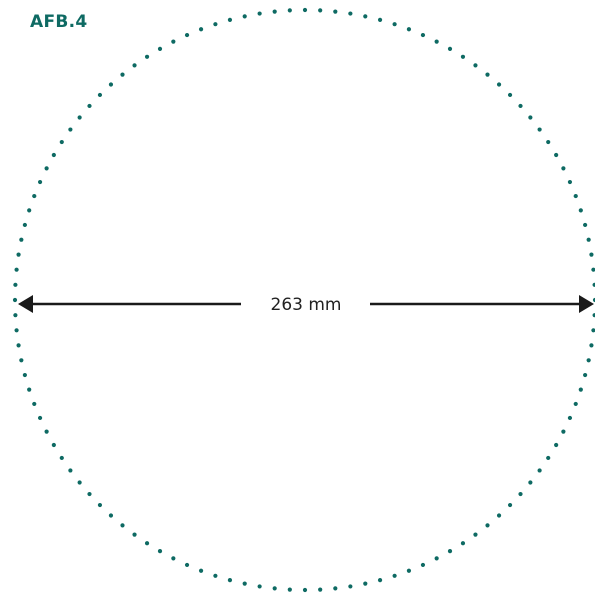  What do you see at coordinates (59, 22) in the screenshot?
I see `figure-label: AFB.4` at bounding box center [59, 22].